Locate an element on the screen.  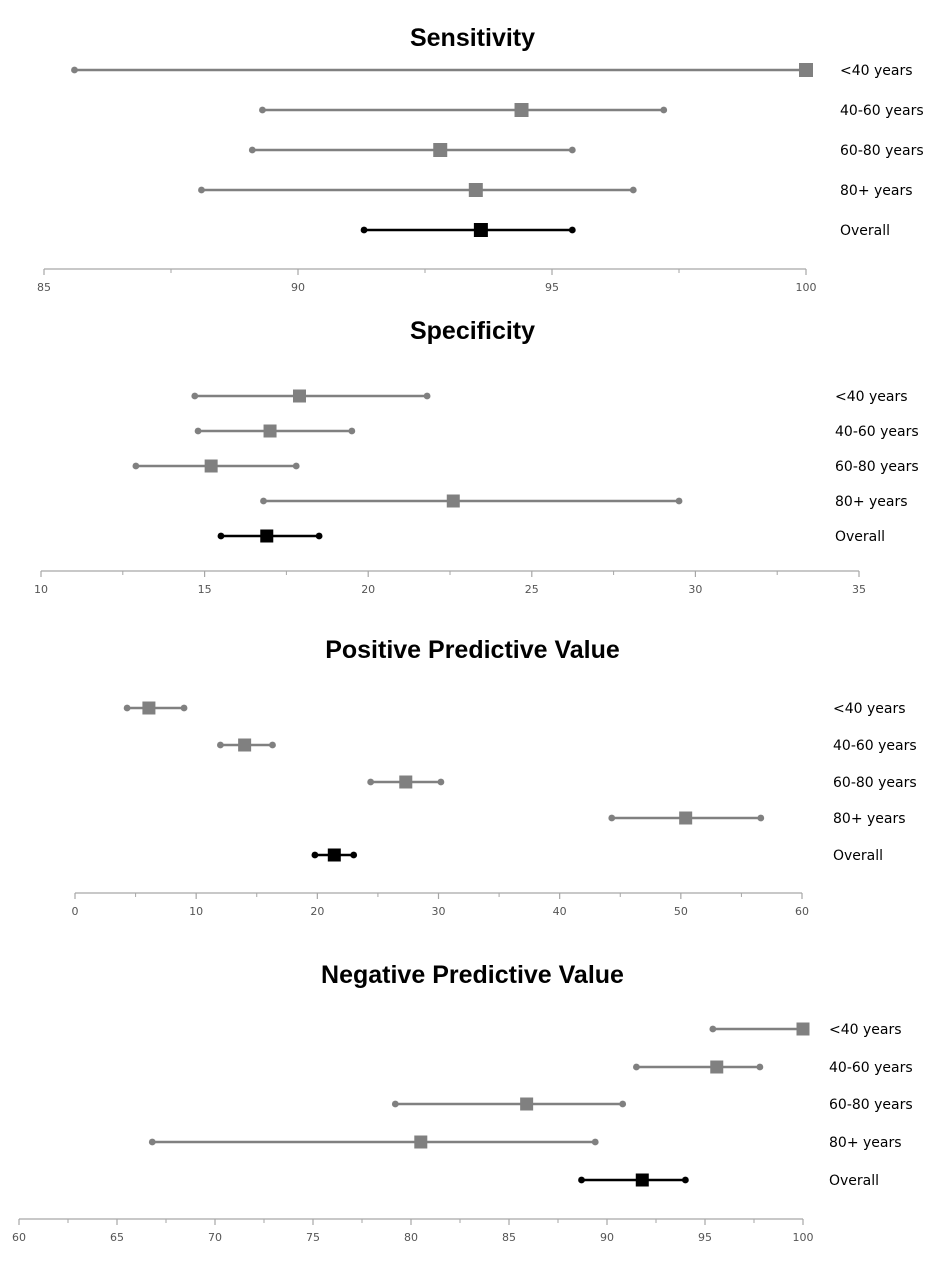
x-tick-label: 15 is located at coordinates (205, 589).